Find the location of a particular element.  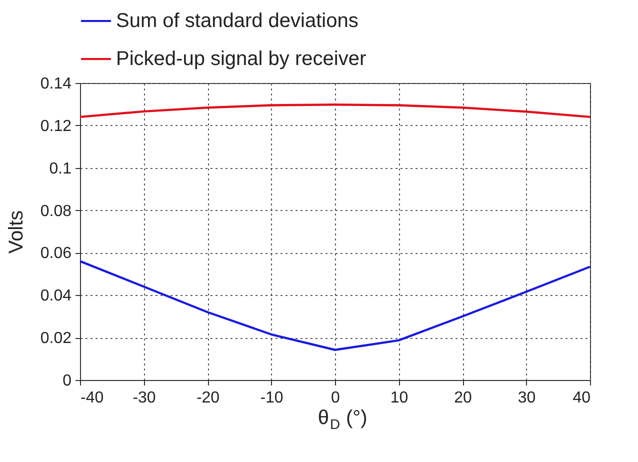

legend-label: Picked-up signal by receiver is located at coordinates (241, 59).